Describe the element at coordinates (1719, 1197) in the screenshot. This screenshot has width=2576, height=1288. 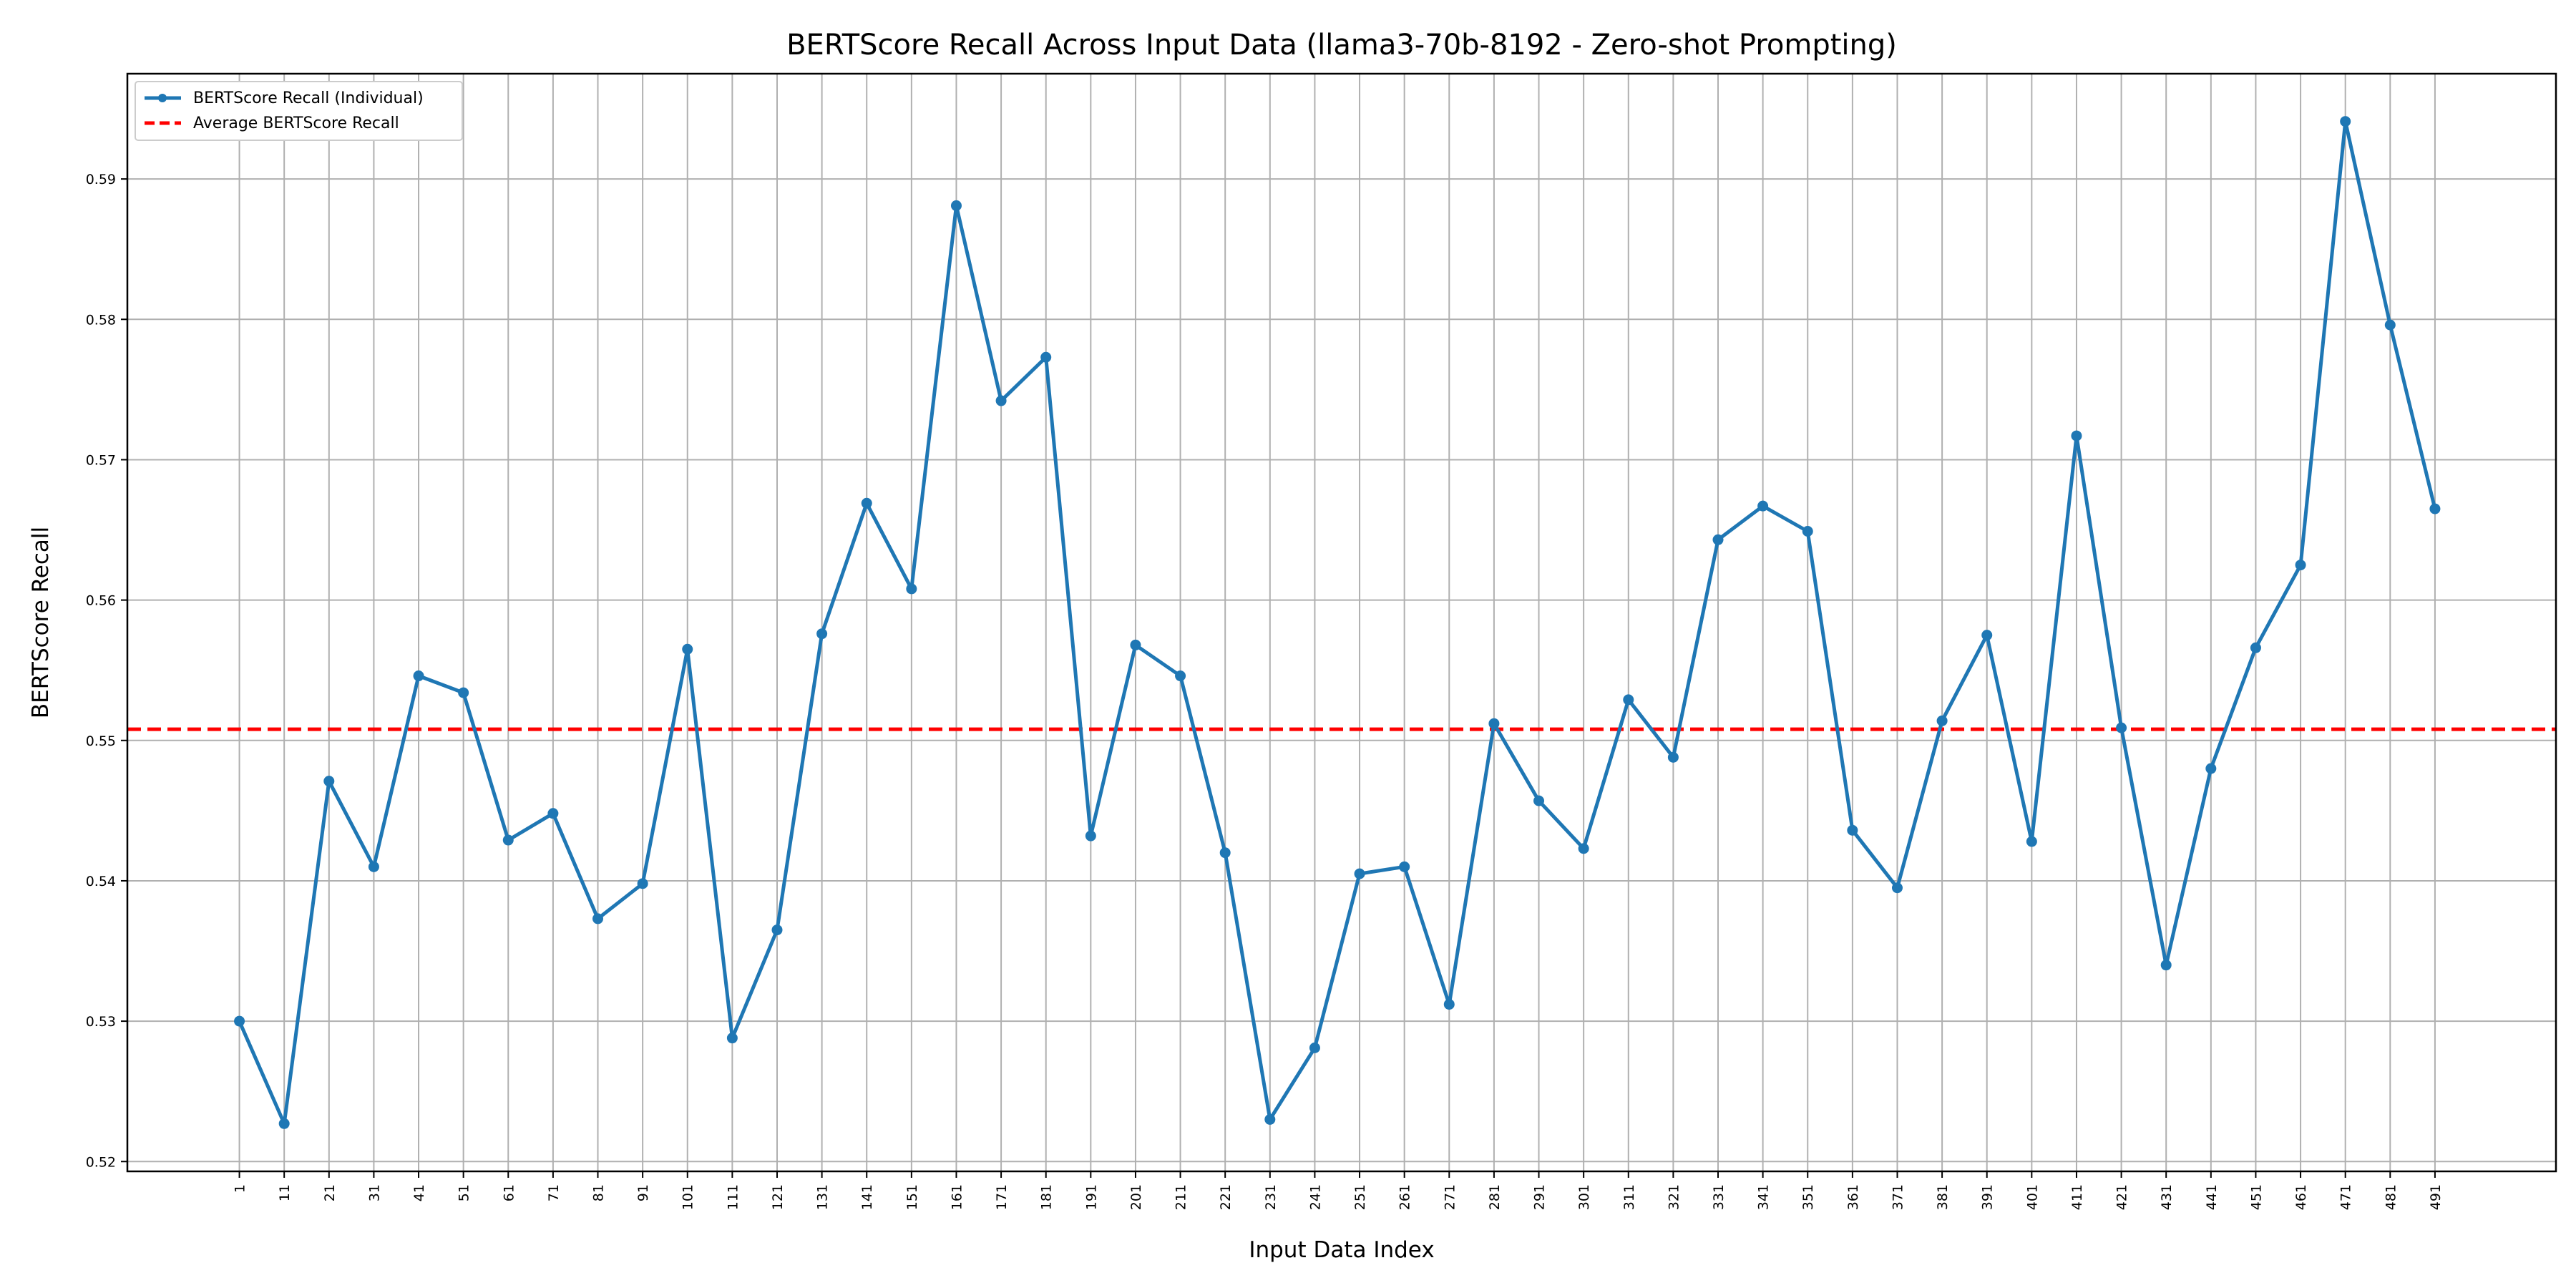
I see `x-tick-label: 331` at that location.